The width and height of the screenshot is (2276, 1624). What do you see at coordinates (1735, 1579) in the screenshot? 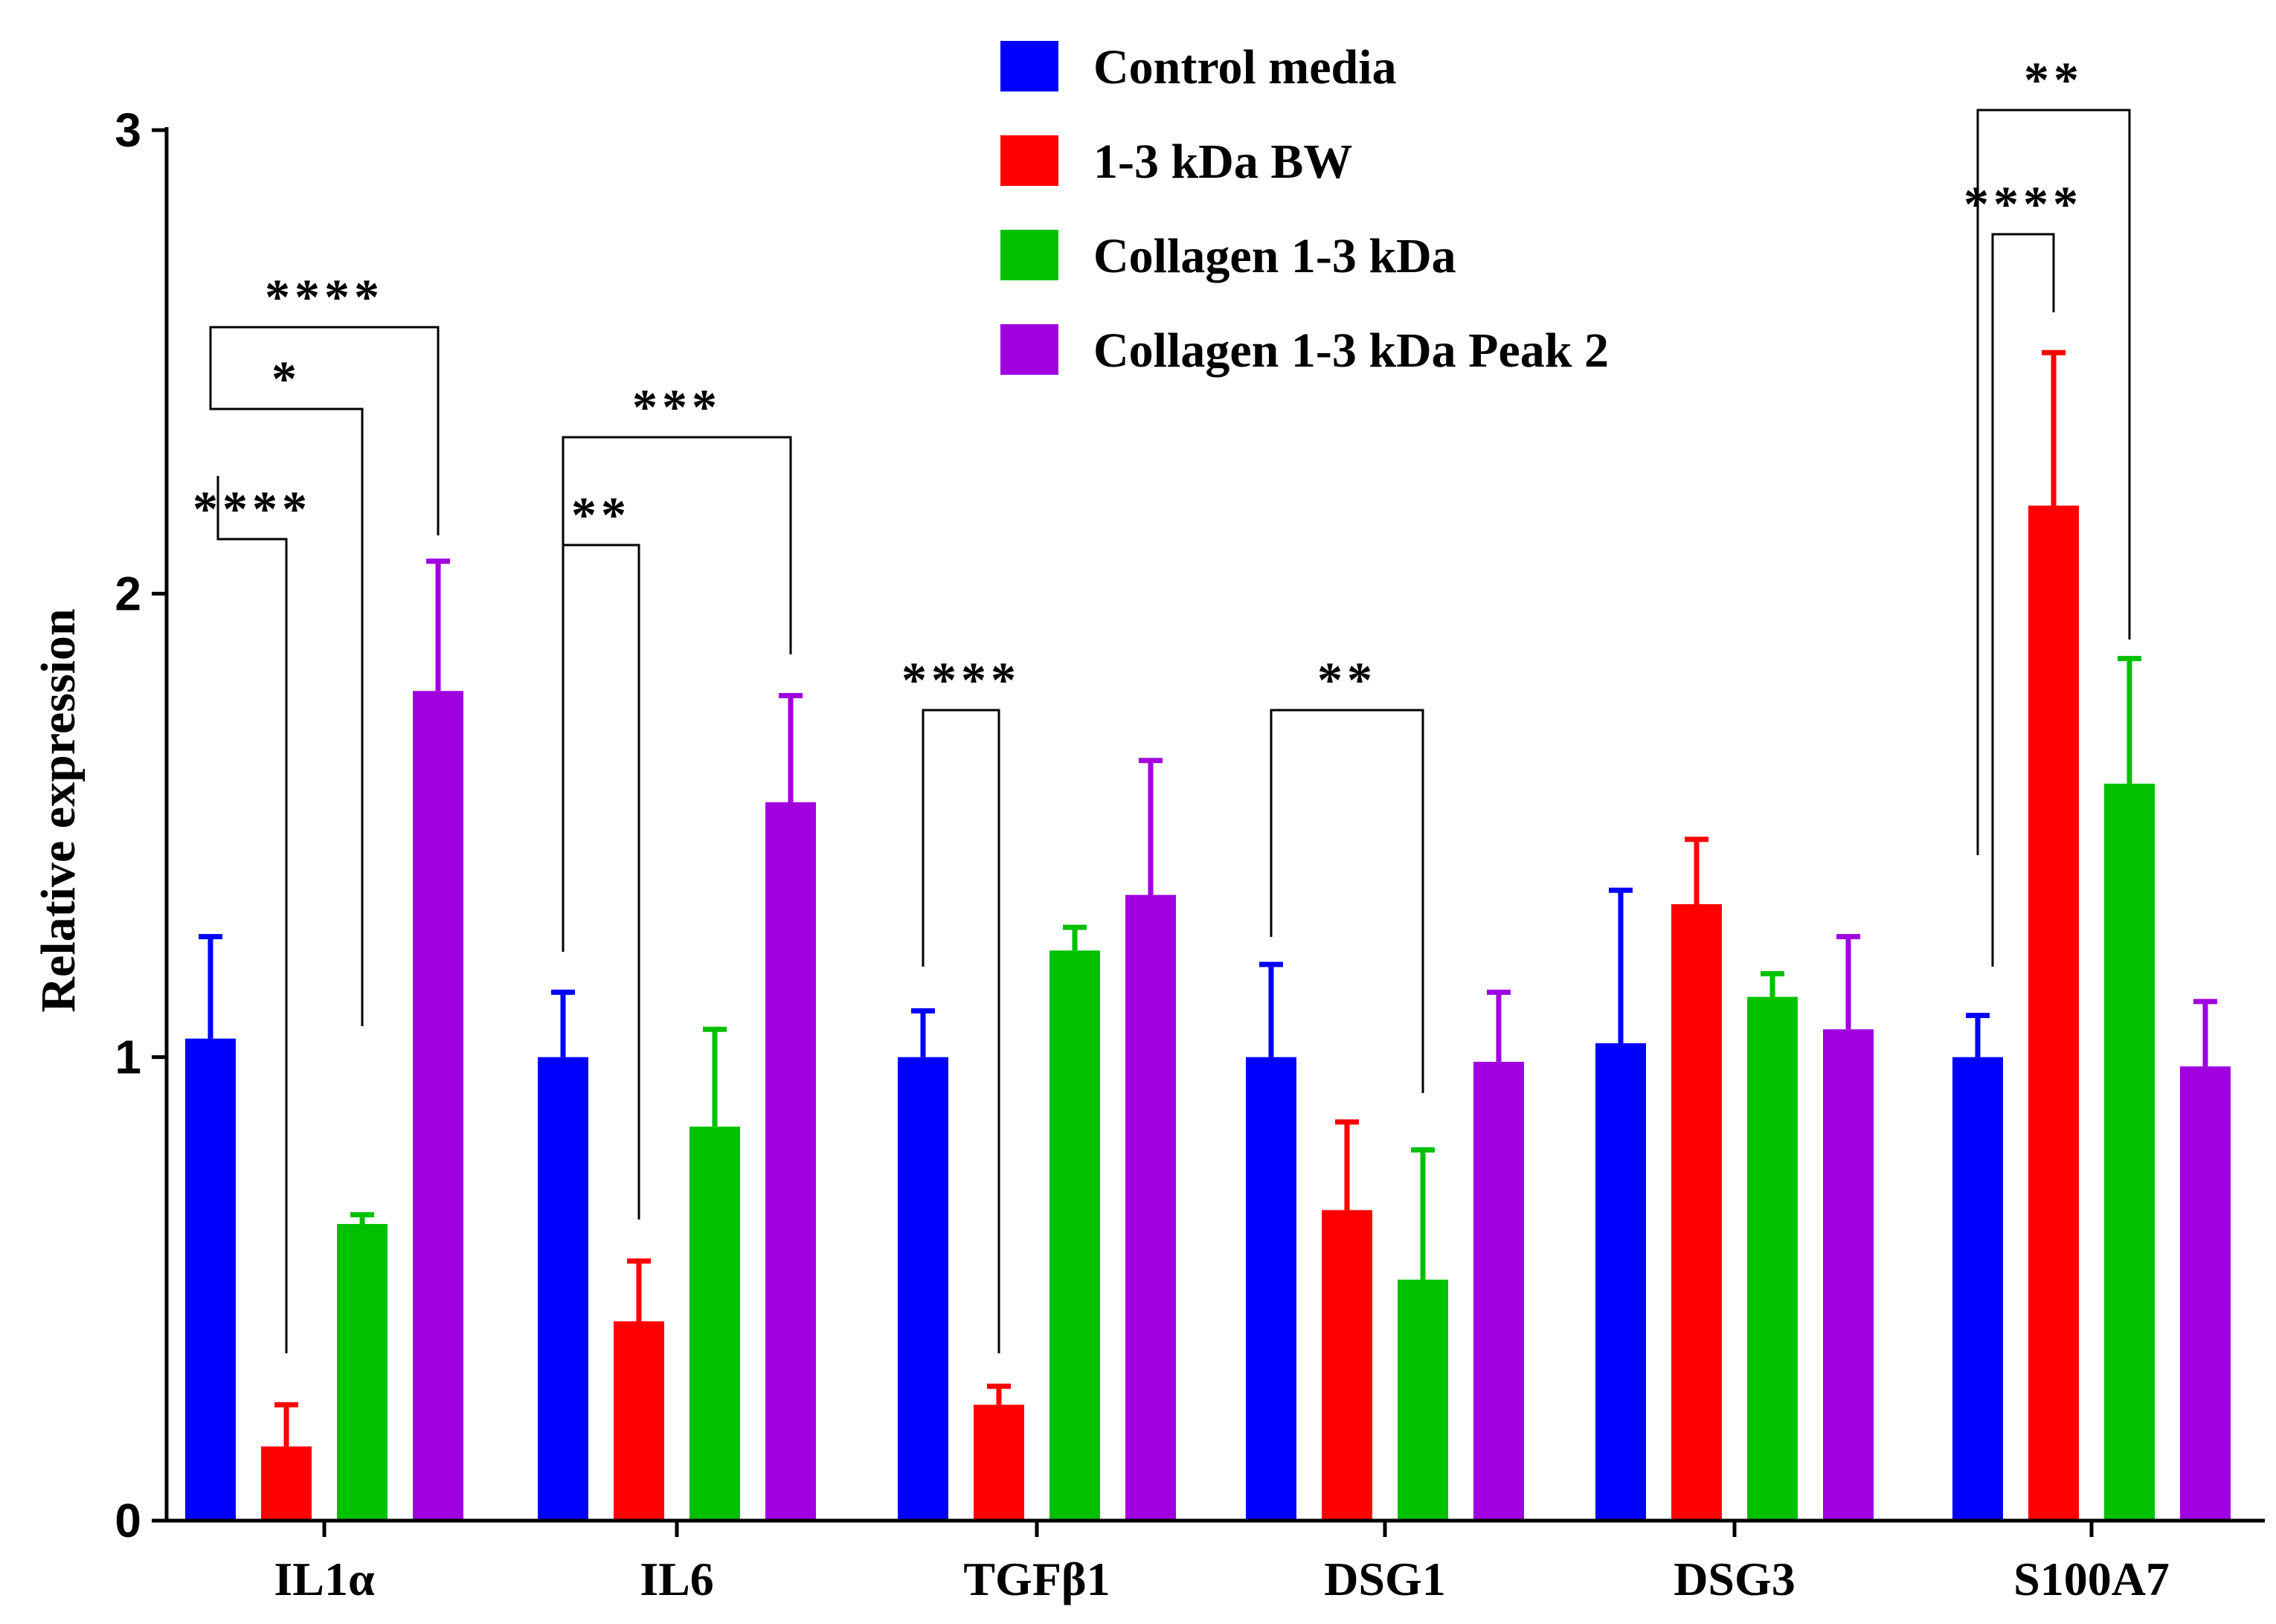
I see `x-tick-label-DSG3: DSG3` at bounding box center [1735, 1579].